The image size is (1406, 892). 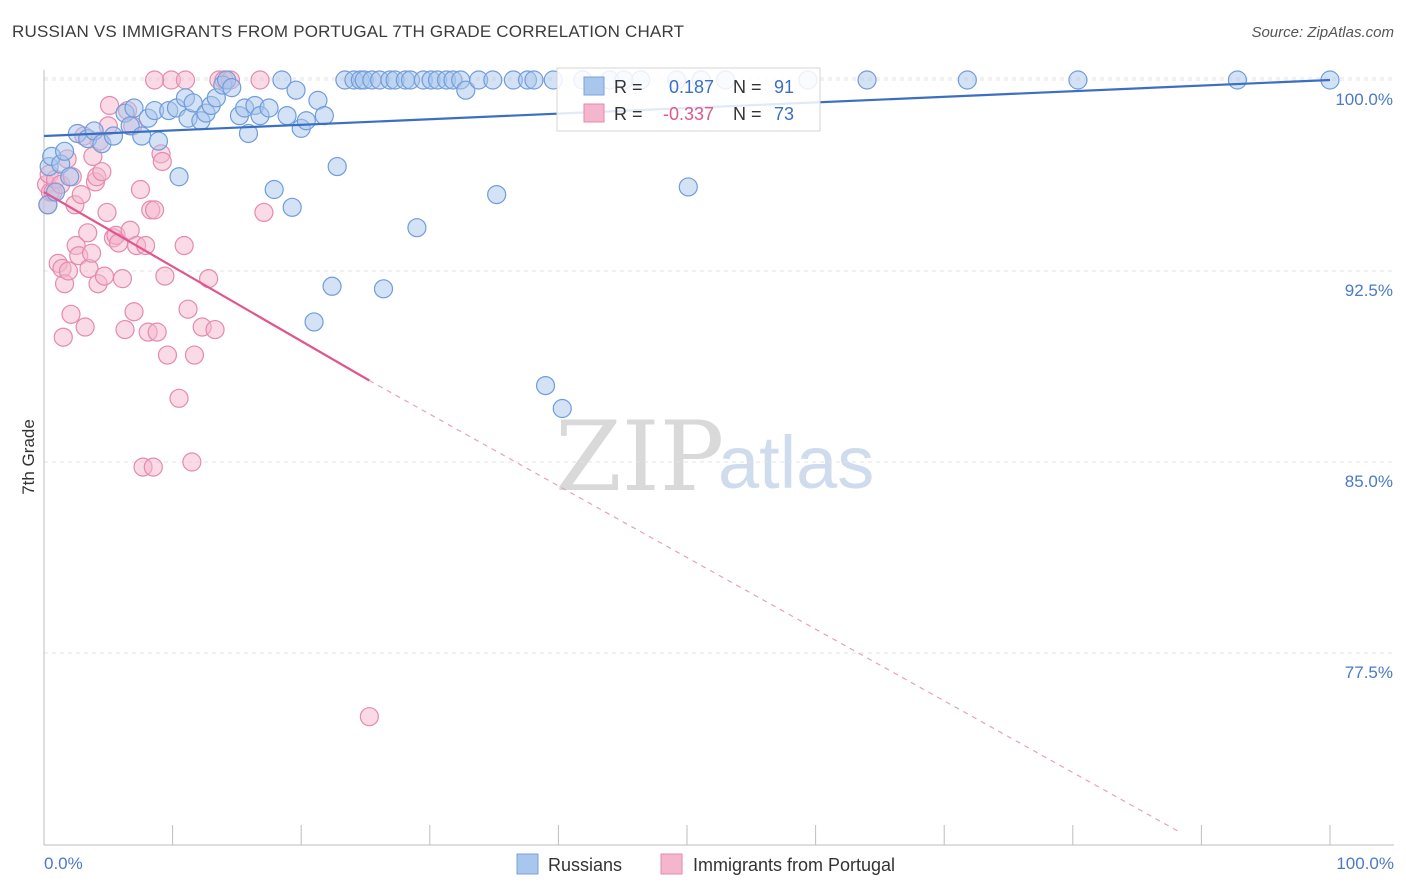 I want to click on stats-n-label-1: N =, so click(x=747, y=87).